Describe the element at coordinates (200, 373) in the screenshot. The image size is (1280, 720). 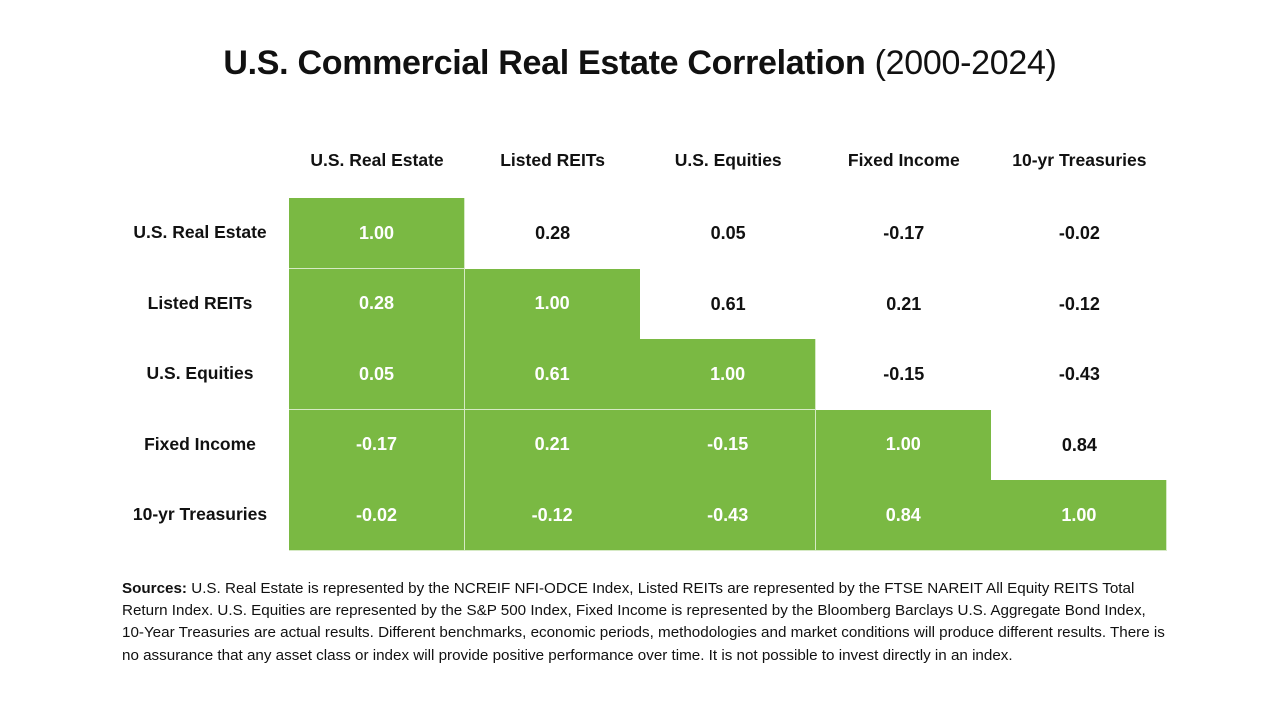
I see `row-header: U.S. Equities` at that location.